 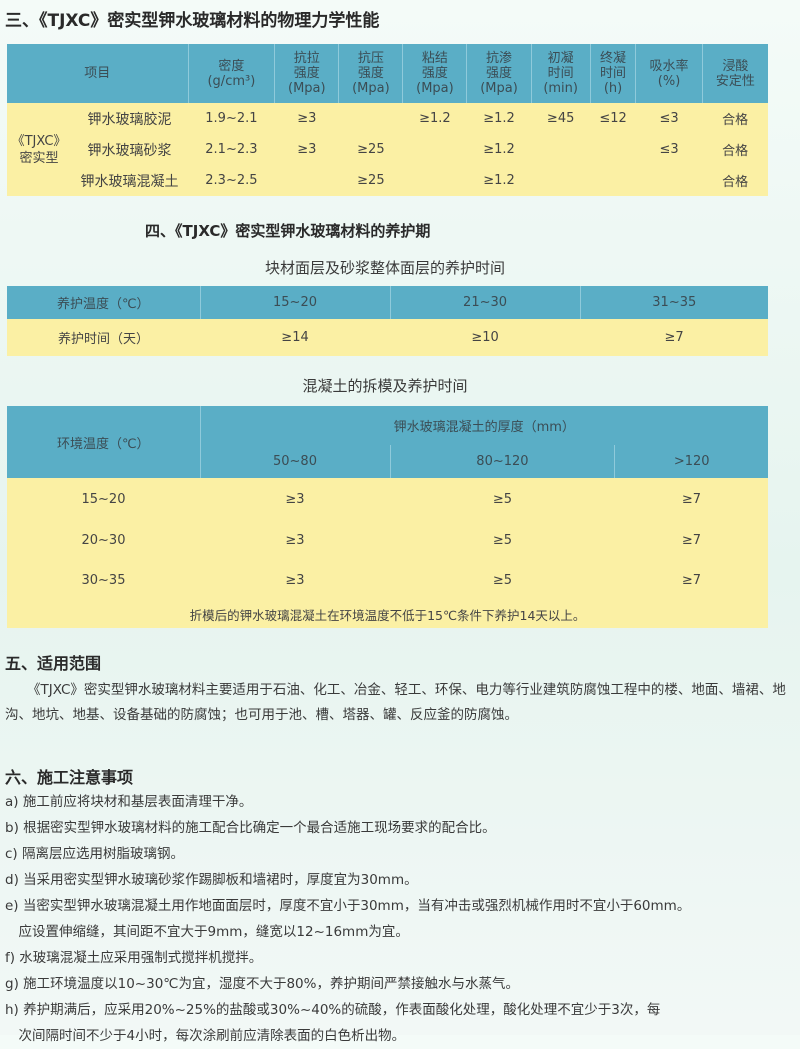 What do you see at coordinates (231, 180) in the screenshot?
I see `cell: 2.3~2.5` at bounding box center [231, 180].